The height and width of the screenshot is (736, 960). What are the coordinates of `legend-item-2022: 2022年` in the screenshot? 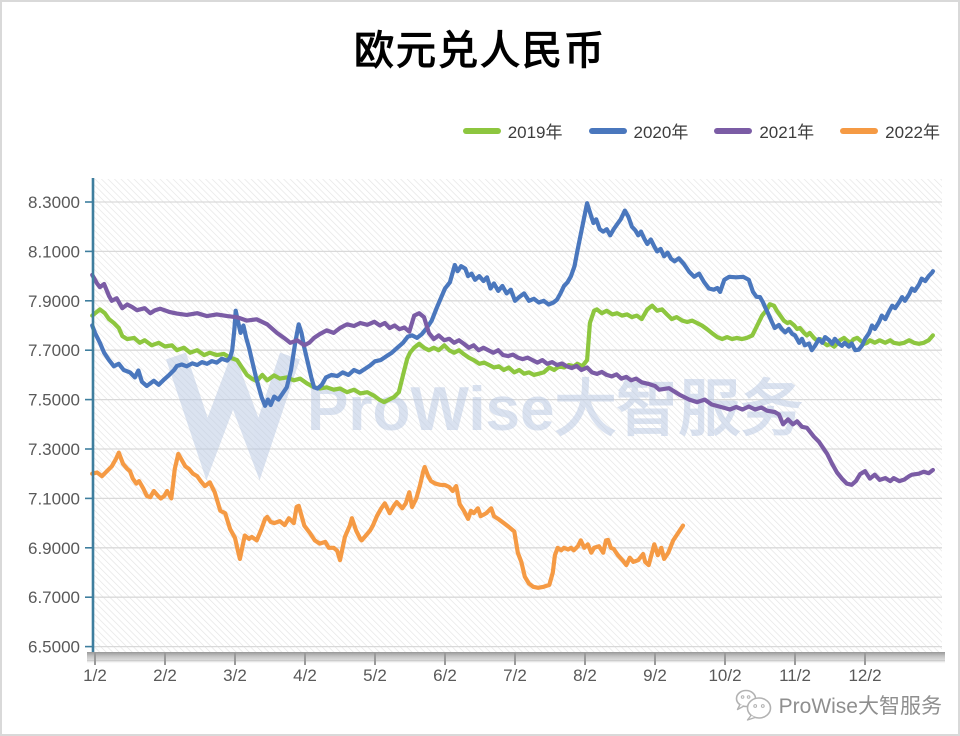 It's located at (890, 130).